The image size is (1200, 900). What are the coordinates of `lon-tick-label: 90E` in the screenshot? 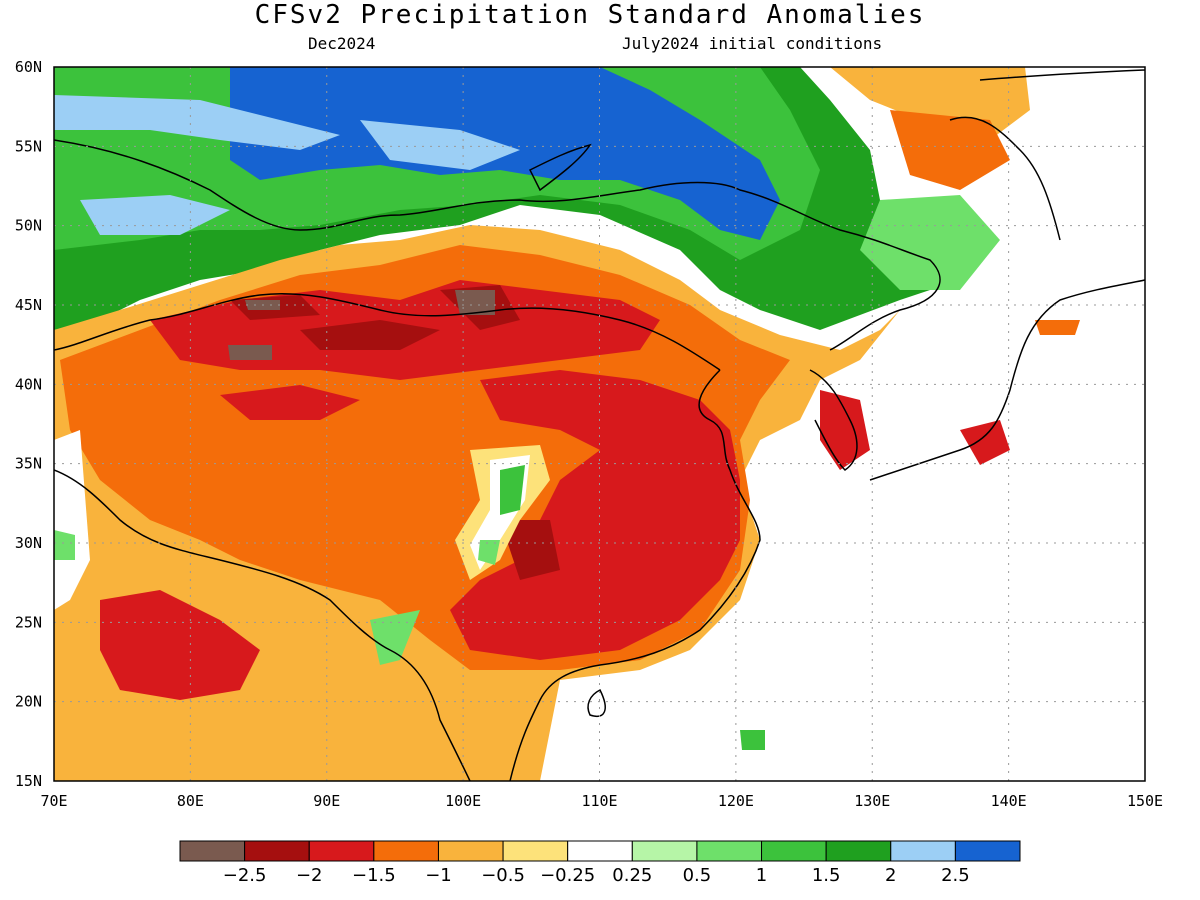 It's located at (326, 801).